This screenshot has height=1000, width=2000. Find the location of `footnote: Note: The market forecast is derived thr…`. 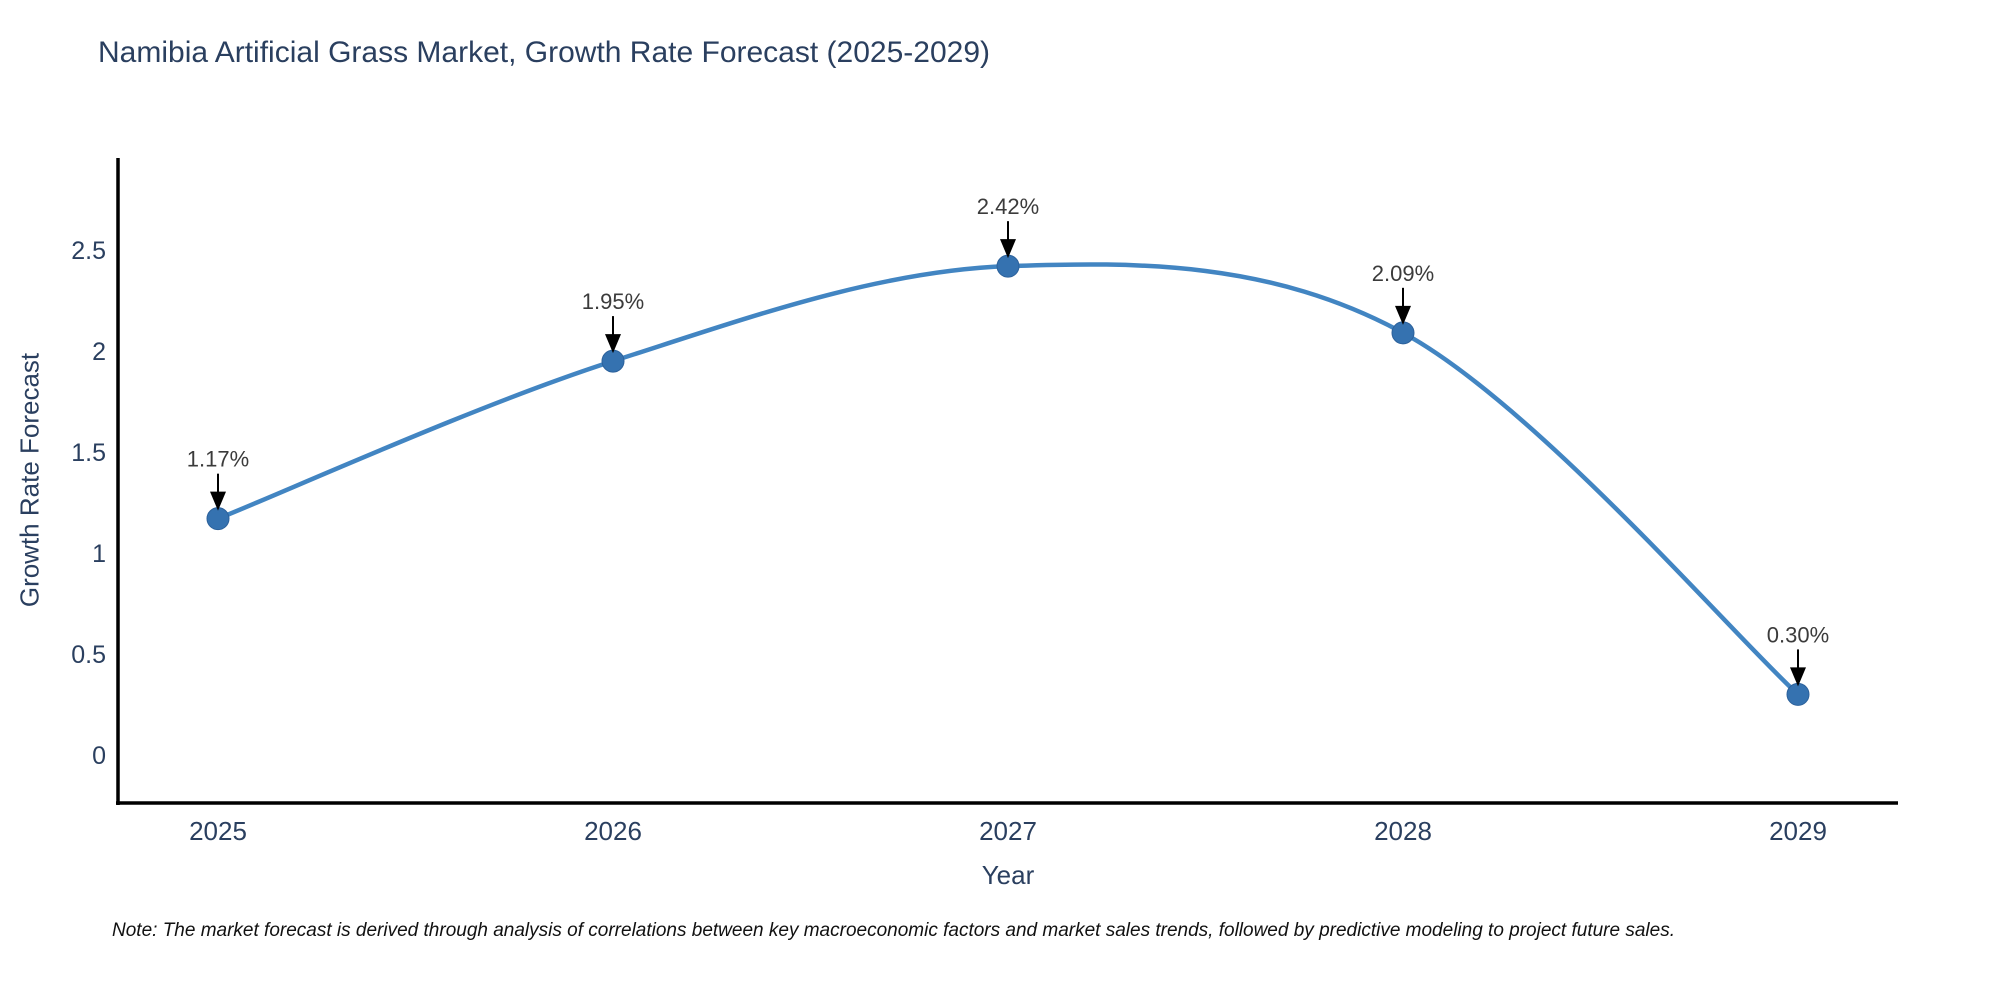

footnote: Note: The market forecast is derived thr… is located at coordinates (893, 930).